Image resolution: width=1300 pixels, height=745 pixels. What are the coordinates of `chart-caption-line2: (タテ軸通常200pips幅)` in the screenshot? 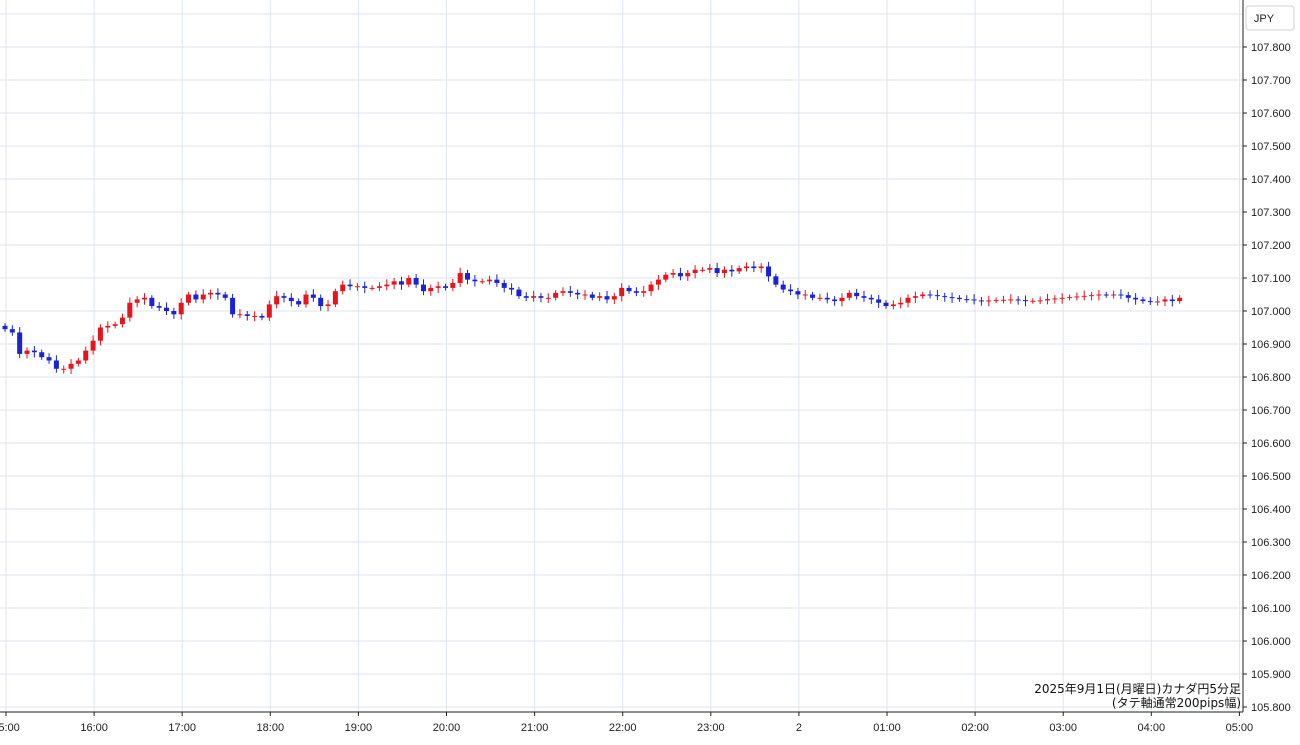 It's located at (1176, 702).